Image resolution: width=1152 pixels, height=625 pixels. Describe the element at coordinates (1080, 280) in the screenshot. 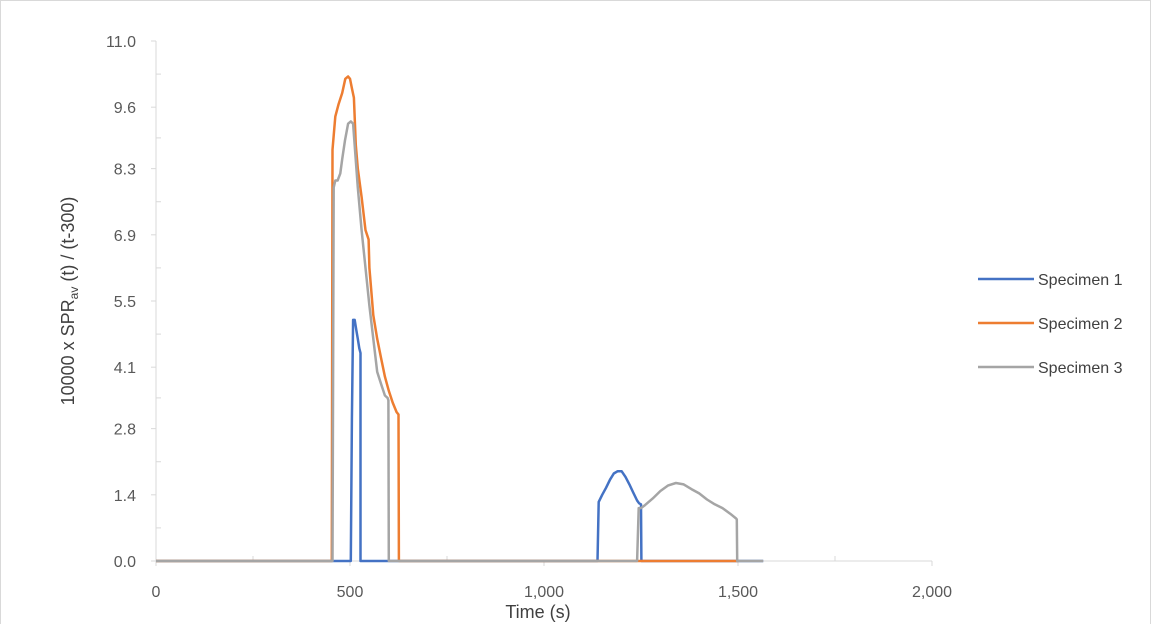

I see `legend-label-specimen-1: Specimen 1` at that location.